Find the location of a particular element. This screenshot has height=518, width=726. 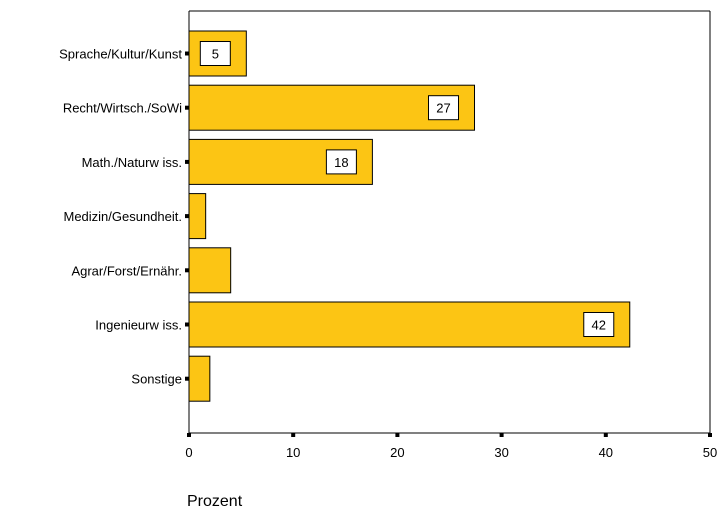

data-label: 27 is located at coordinates (443, 108).